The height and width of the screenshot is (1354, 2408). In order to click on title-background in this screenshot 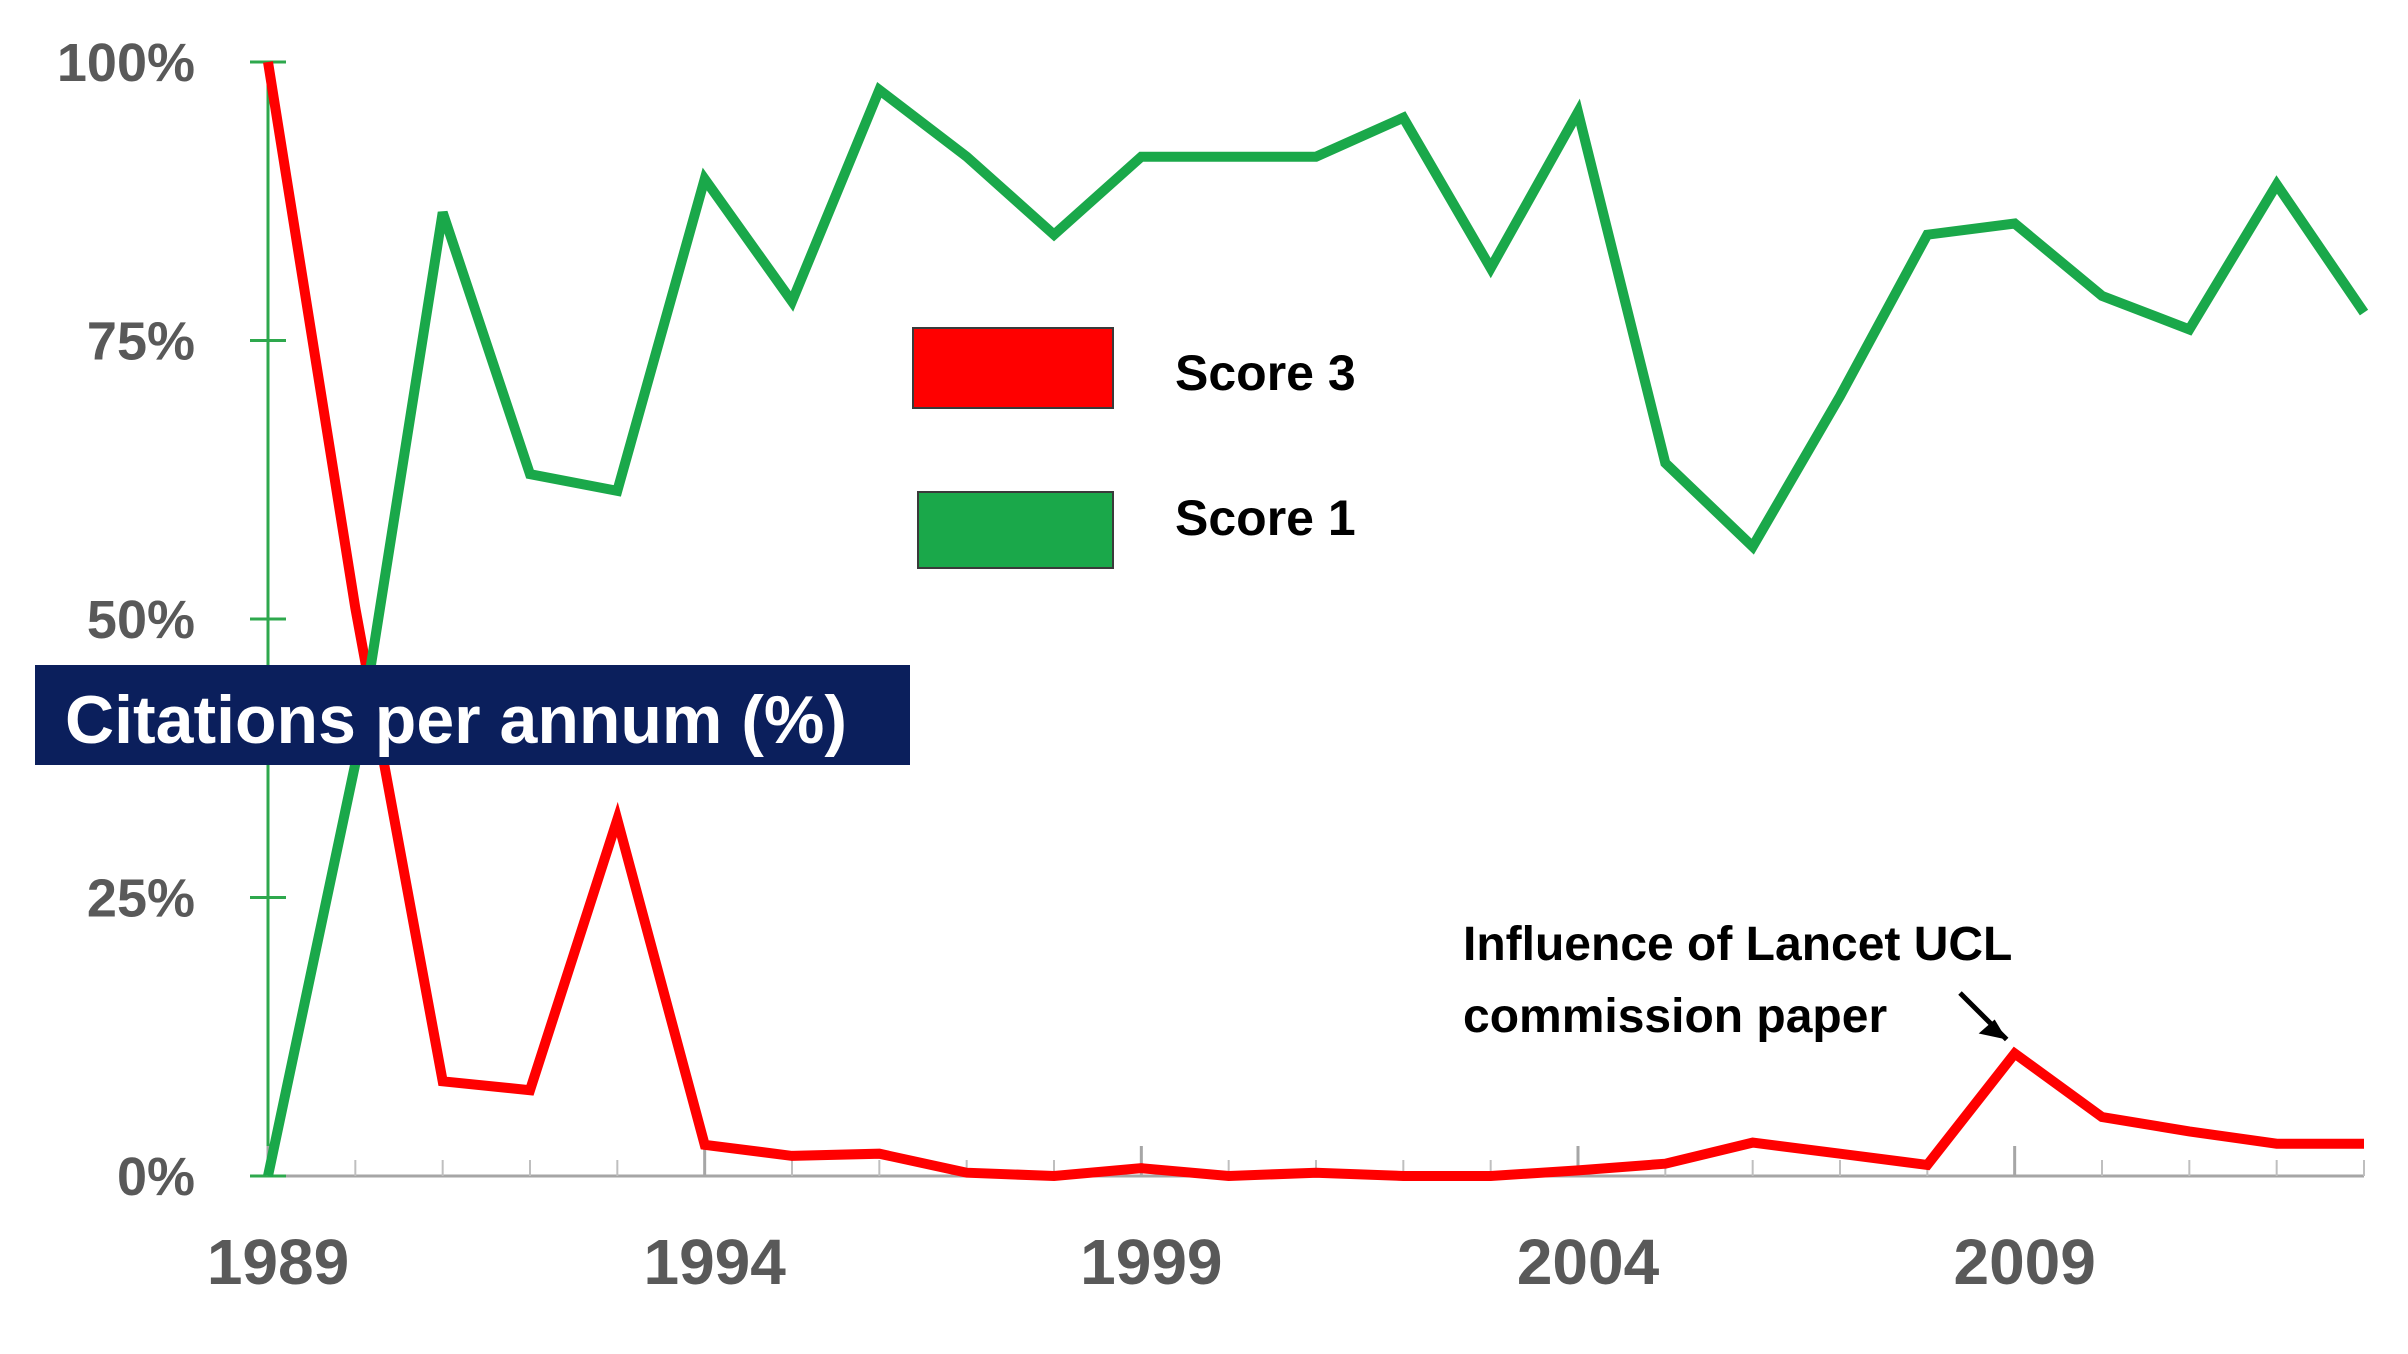, I will do `click(472, 715)`.